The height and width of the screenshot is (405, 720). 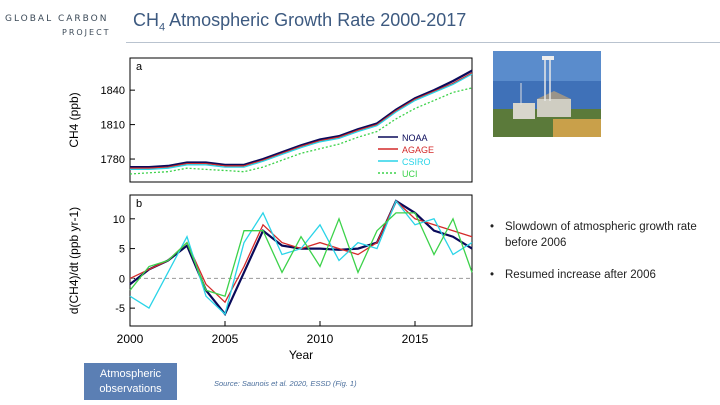 I want to click on y-tick-label: 1840, so click(x=113, y=91).